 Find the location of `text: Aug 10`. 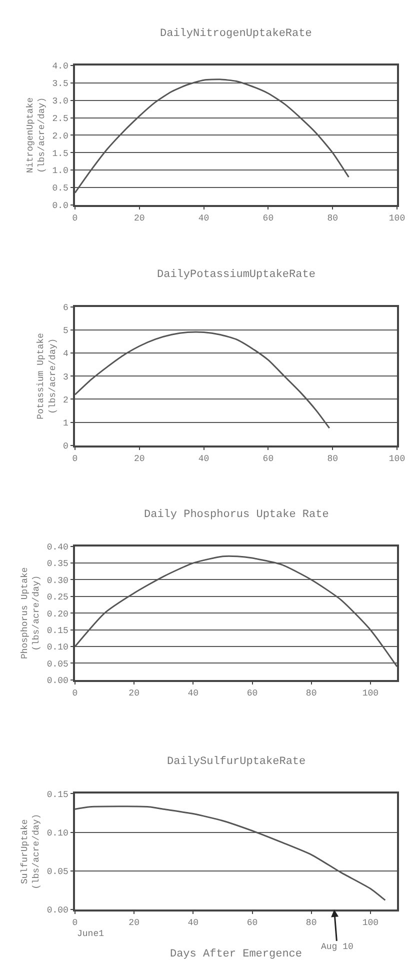

text: Aug 10 is located at coordinates (337, 947).